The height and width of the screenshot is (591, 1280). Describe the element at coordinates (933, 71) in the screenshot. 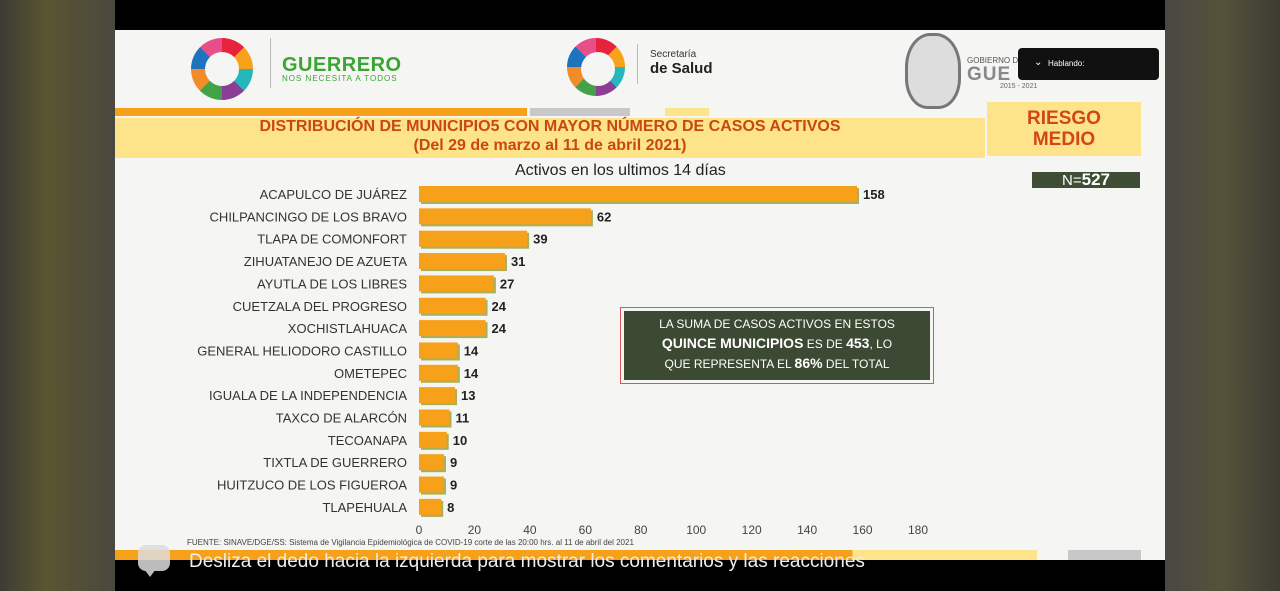

I see `gobierno-seal-logo` at that location.